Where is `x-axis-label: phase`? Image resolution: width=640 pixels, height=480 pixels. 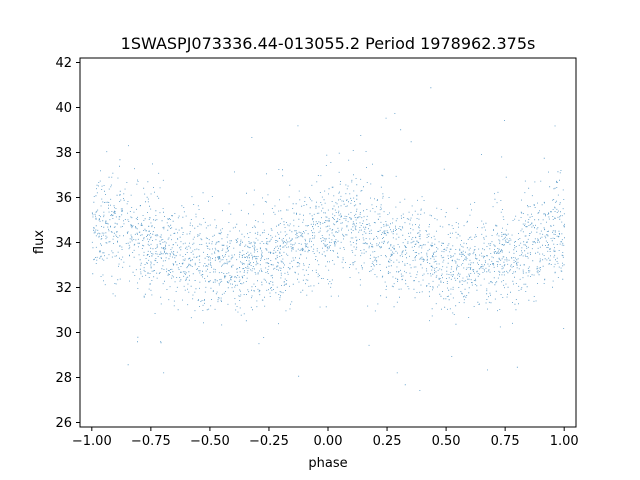
x-axis-label: phase is located at coordinates (327, 463).